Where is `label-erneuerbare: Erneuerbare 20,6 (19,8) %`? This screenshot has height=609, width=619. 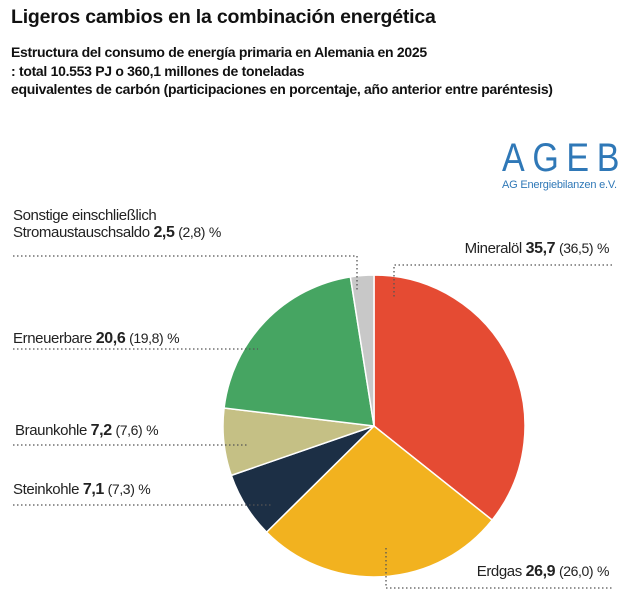 label-erneuerbare: Erneuerbare 20,6 (19,8) % is located at coordinates (96, 339).